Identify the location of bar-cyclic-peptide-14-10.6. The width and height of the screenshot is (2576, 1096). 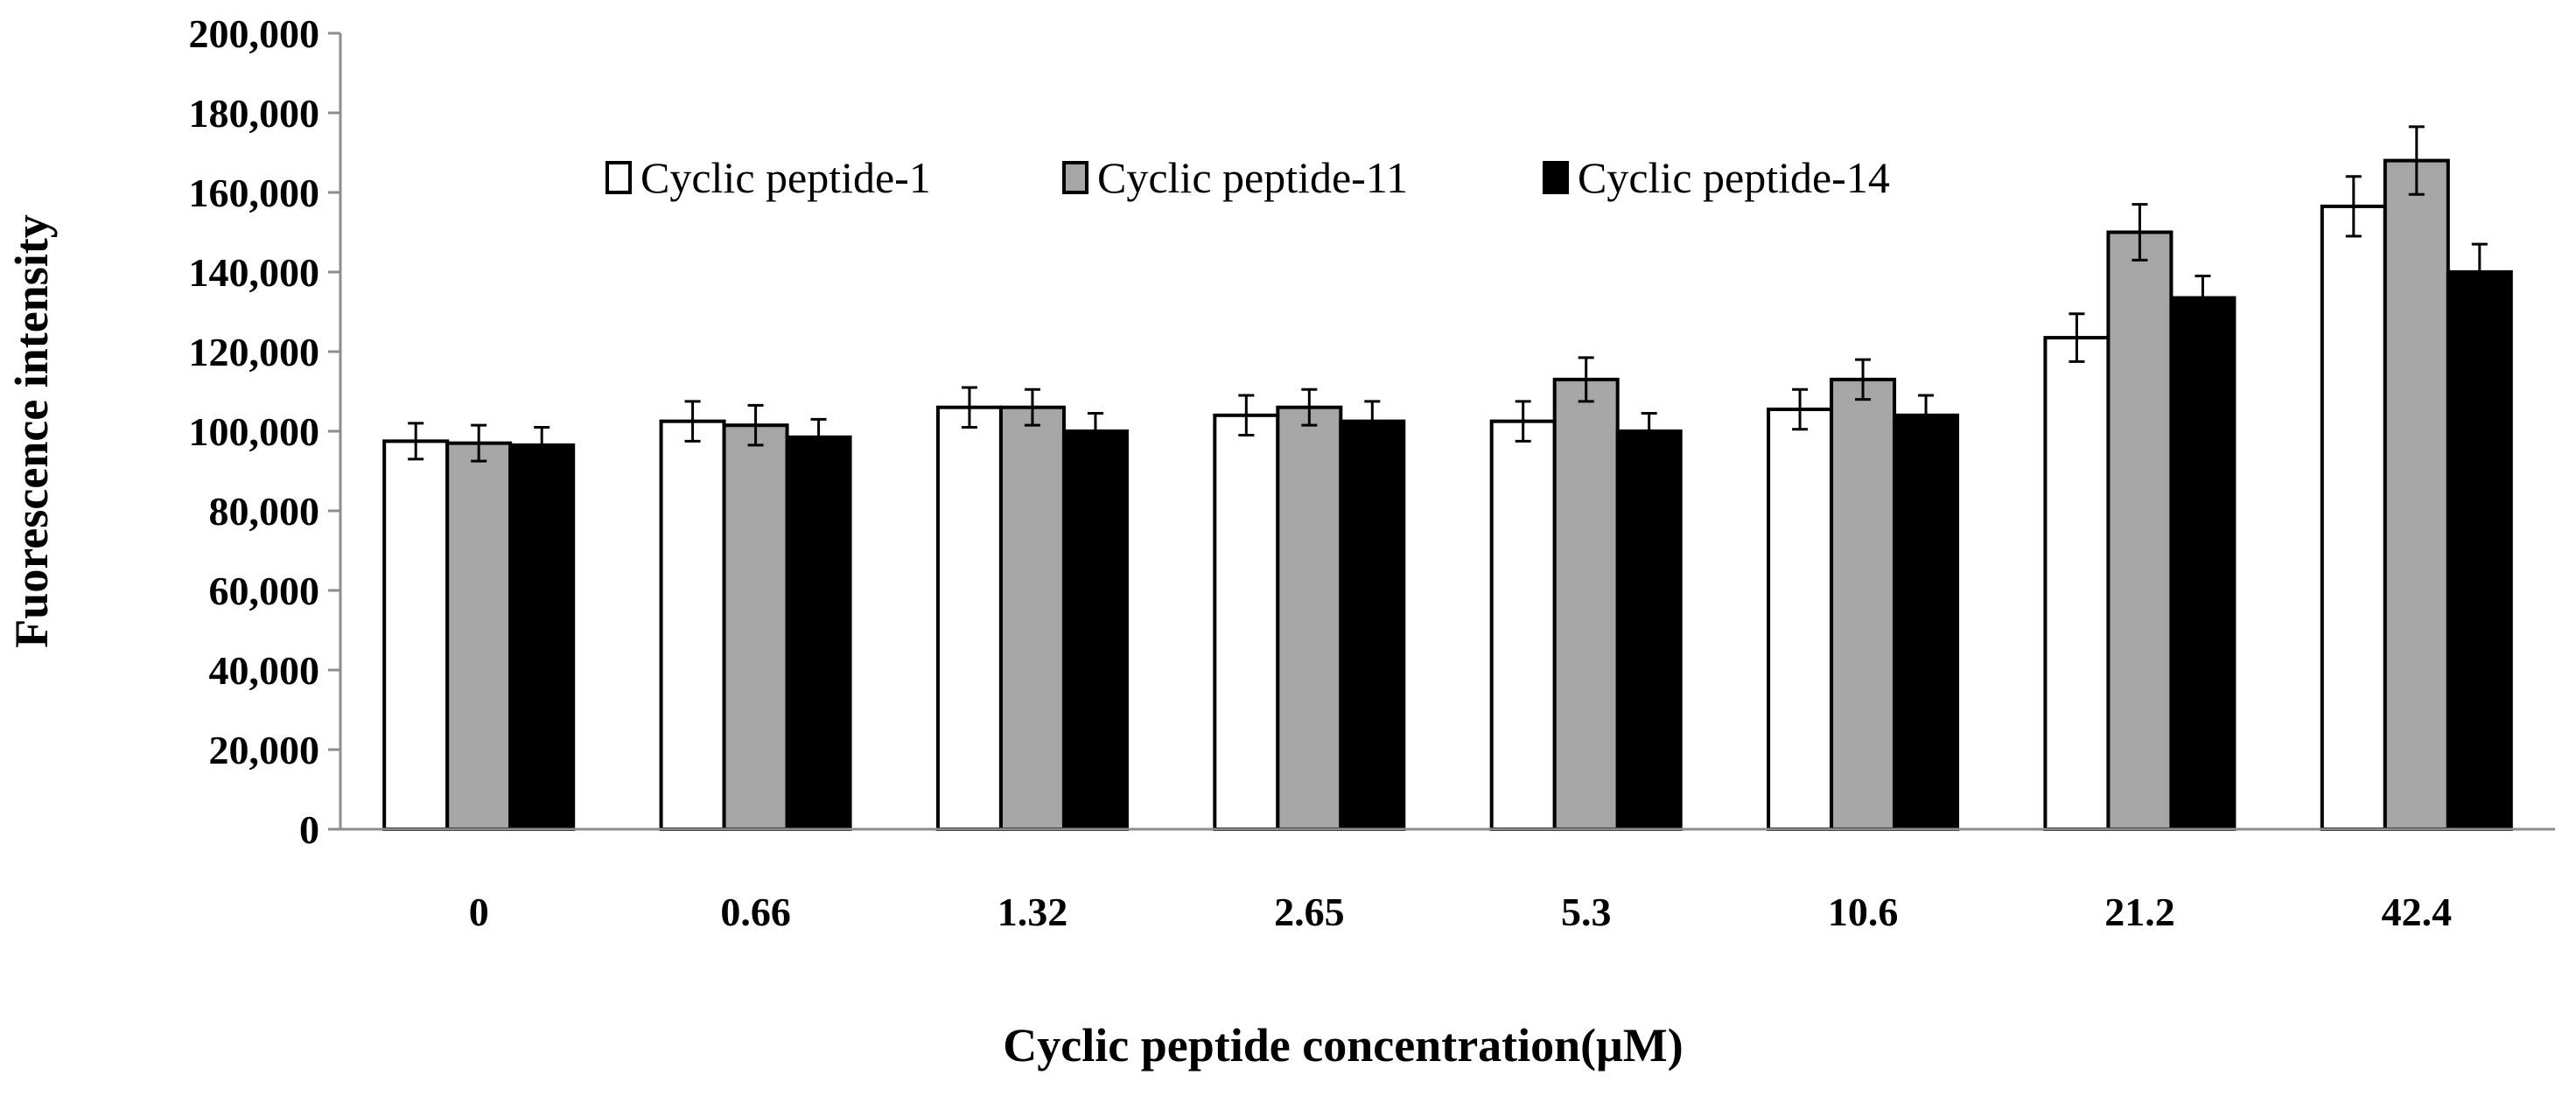
(1926, 622).